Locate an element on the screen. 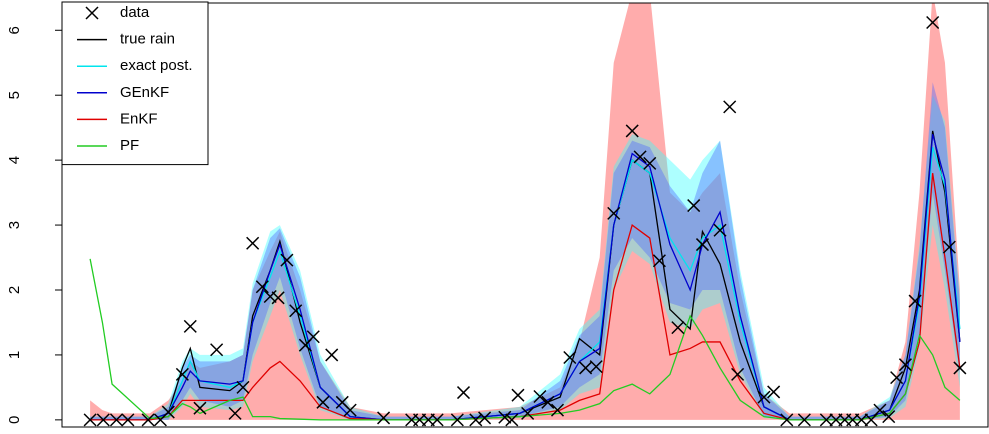 The image size is (989, 434). legend-label: GEnKF is located at coordinates (144, 92).